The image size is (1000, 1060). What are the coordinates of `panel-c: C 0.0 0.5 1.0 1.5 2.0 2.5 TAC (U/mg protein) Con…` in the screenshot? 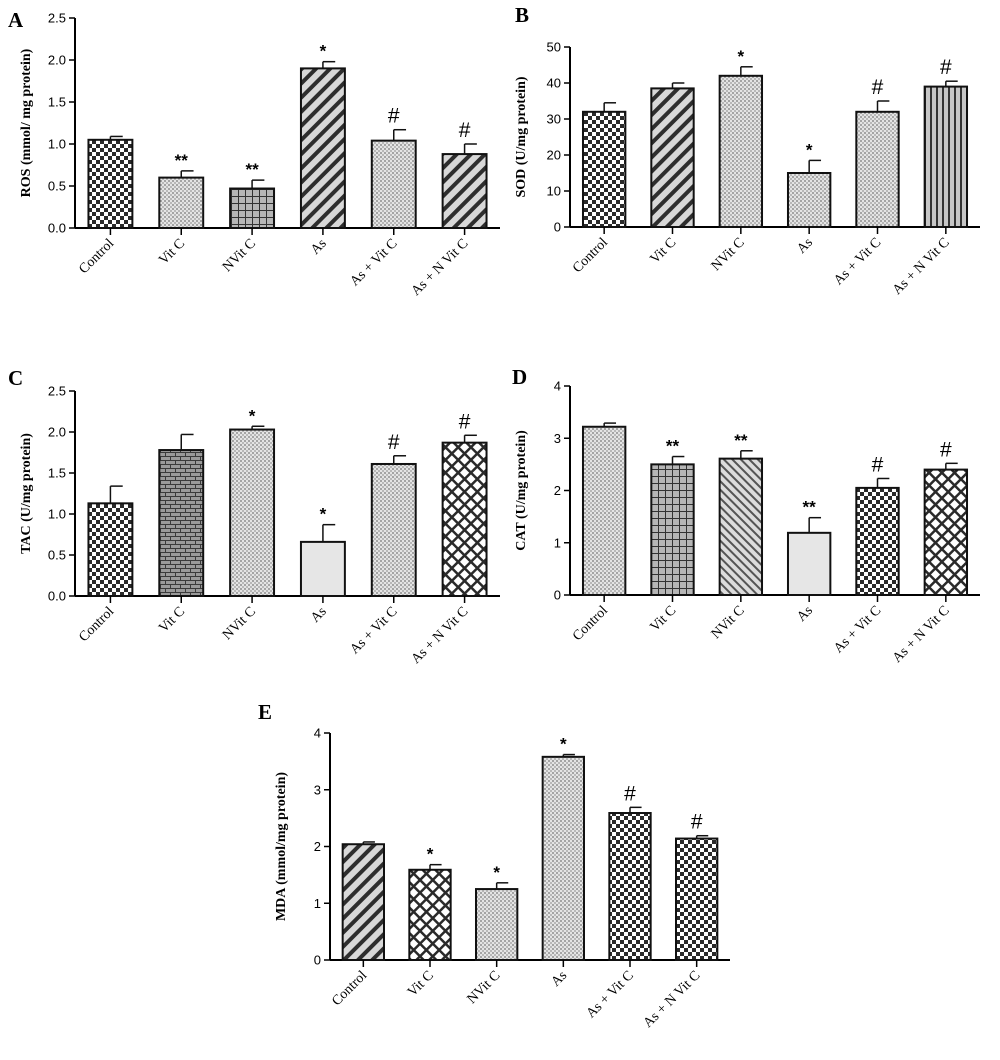 It's located at (254, 516).